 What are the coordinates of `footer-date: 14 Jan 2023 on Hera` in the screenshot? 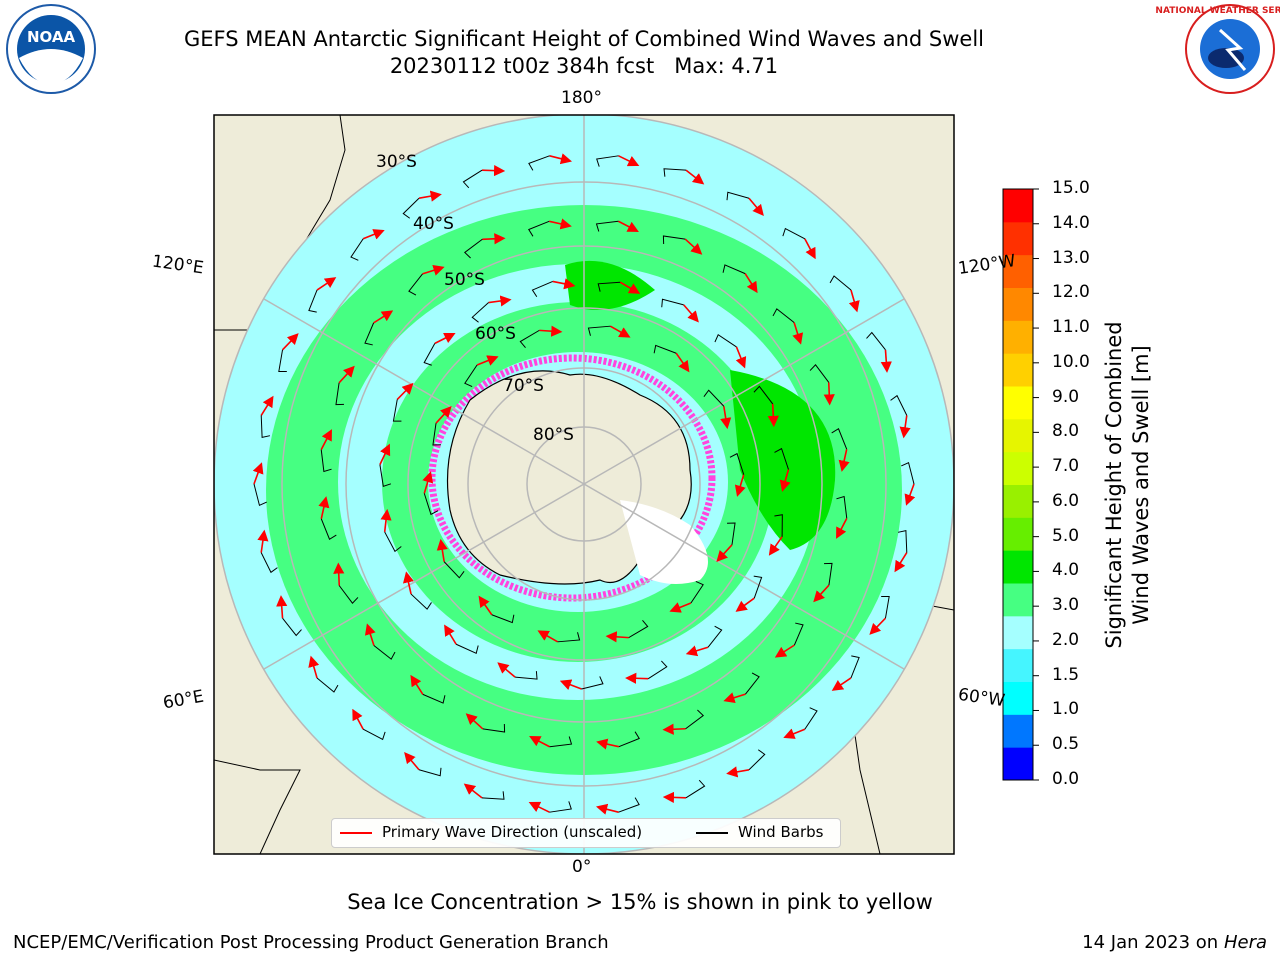 It's located at (1174, 942).